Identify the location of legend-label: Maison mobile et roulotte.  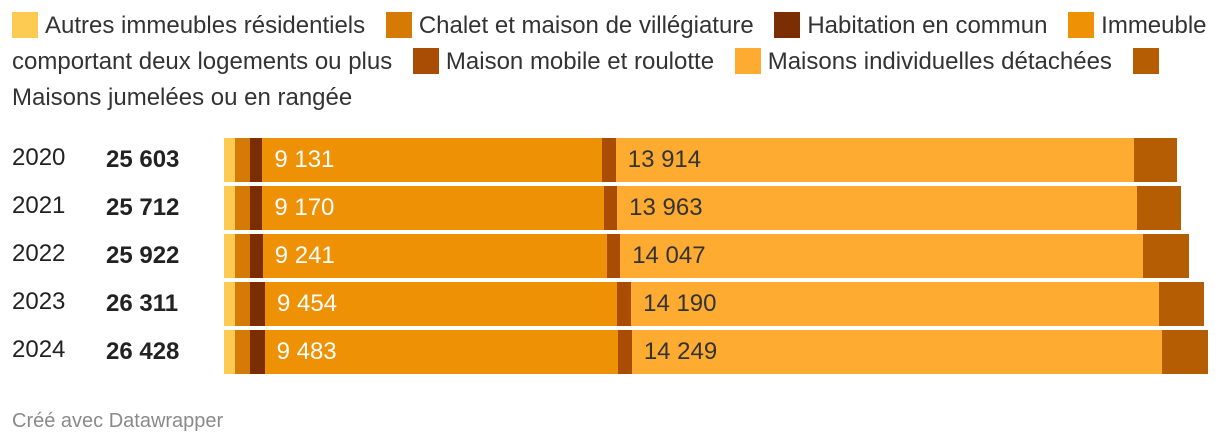
(580, 61).